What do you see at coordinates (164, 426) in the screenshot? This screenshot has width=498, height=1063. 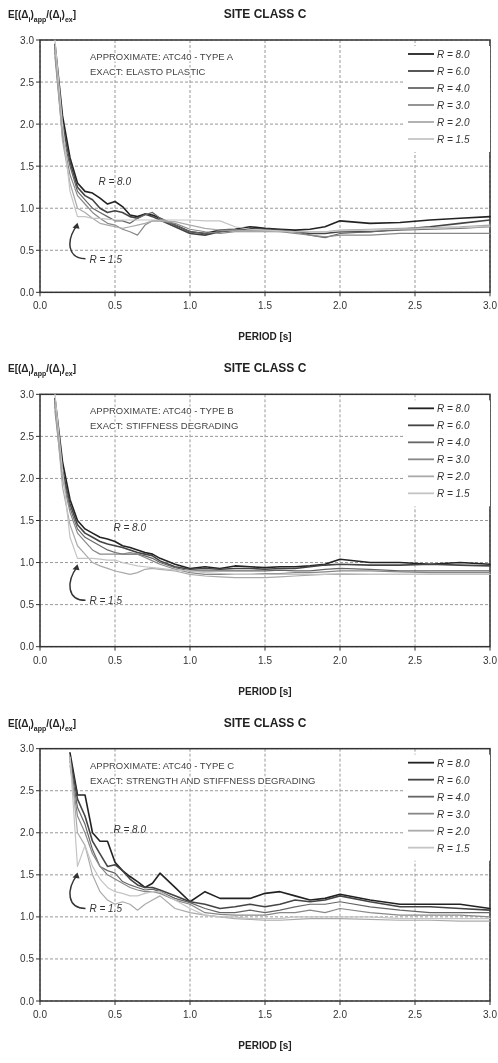 I see `annotation: EXACT: STIFFNESS DEGRADING` at bounding box center [164, 426].